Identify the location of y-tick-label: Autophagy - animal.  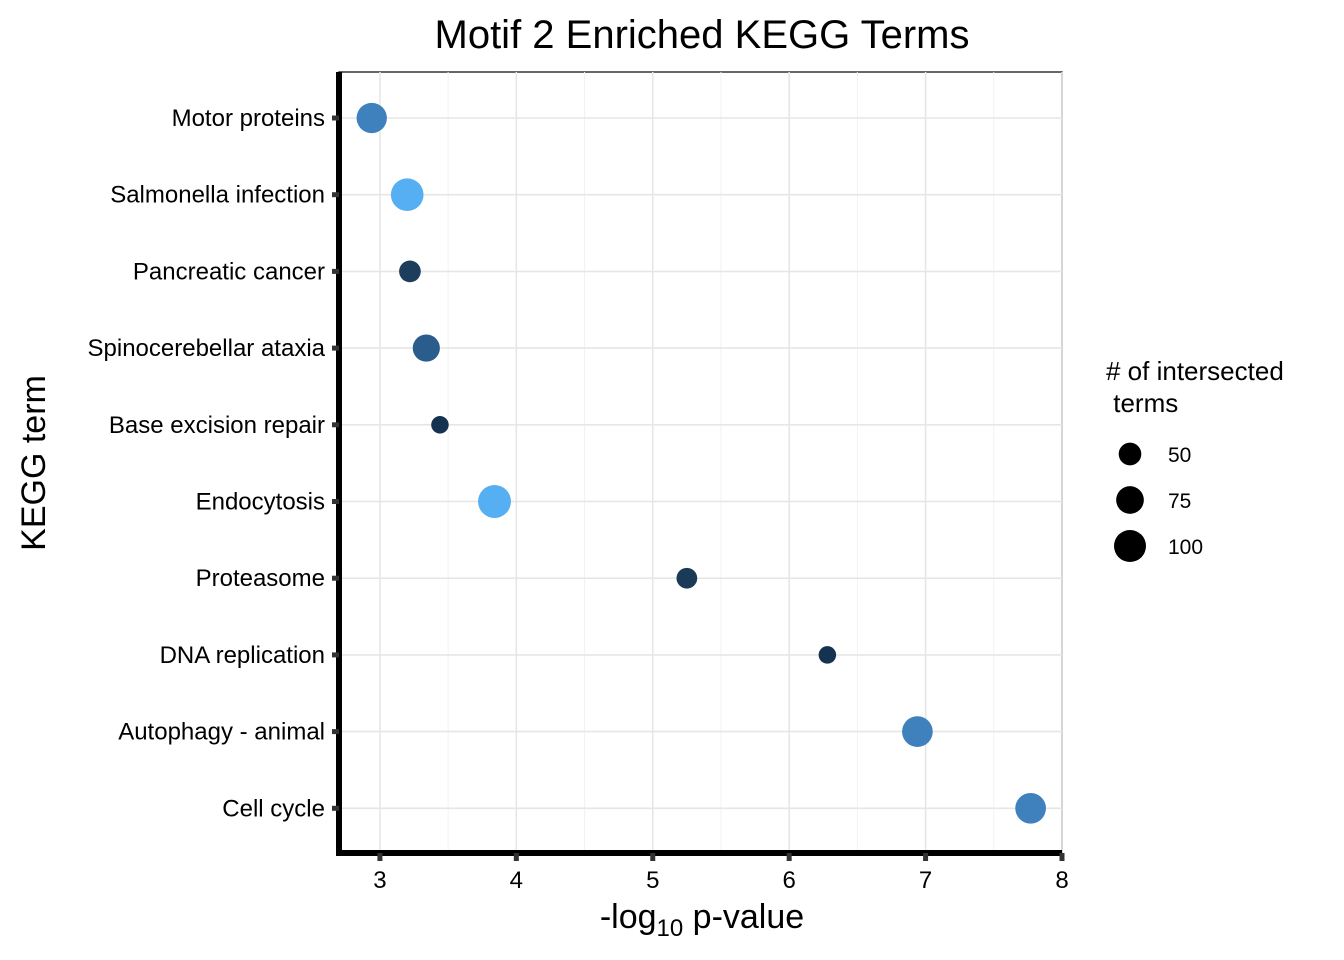
(221, 732).